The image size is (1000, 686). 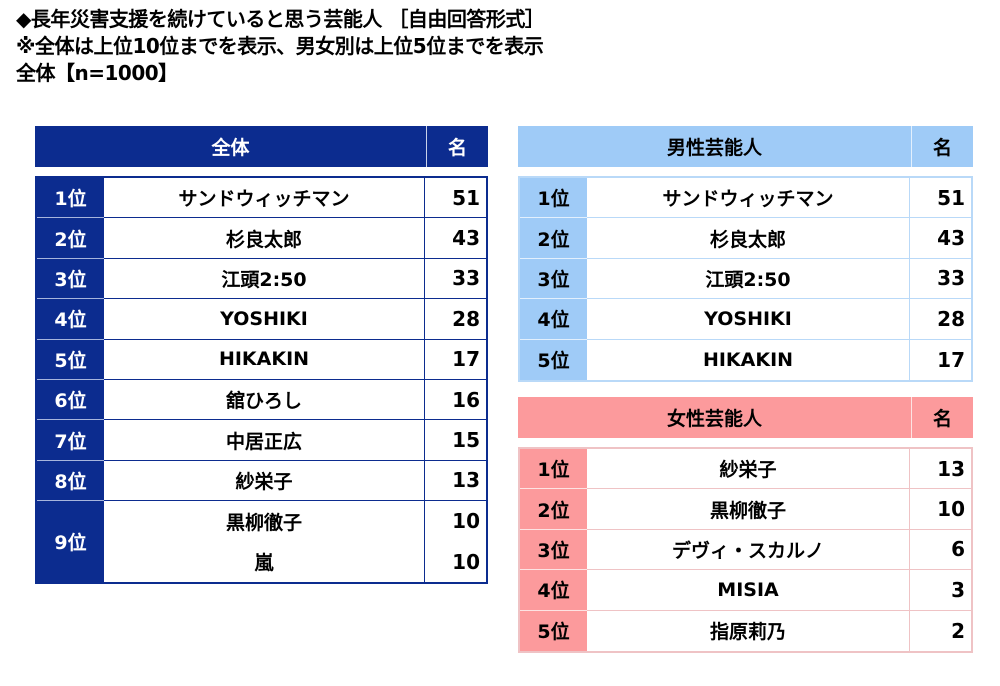 I want to click on table-row: 4位 MISIA 3, so click(x=745, y=590).